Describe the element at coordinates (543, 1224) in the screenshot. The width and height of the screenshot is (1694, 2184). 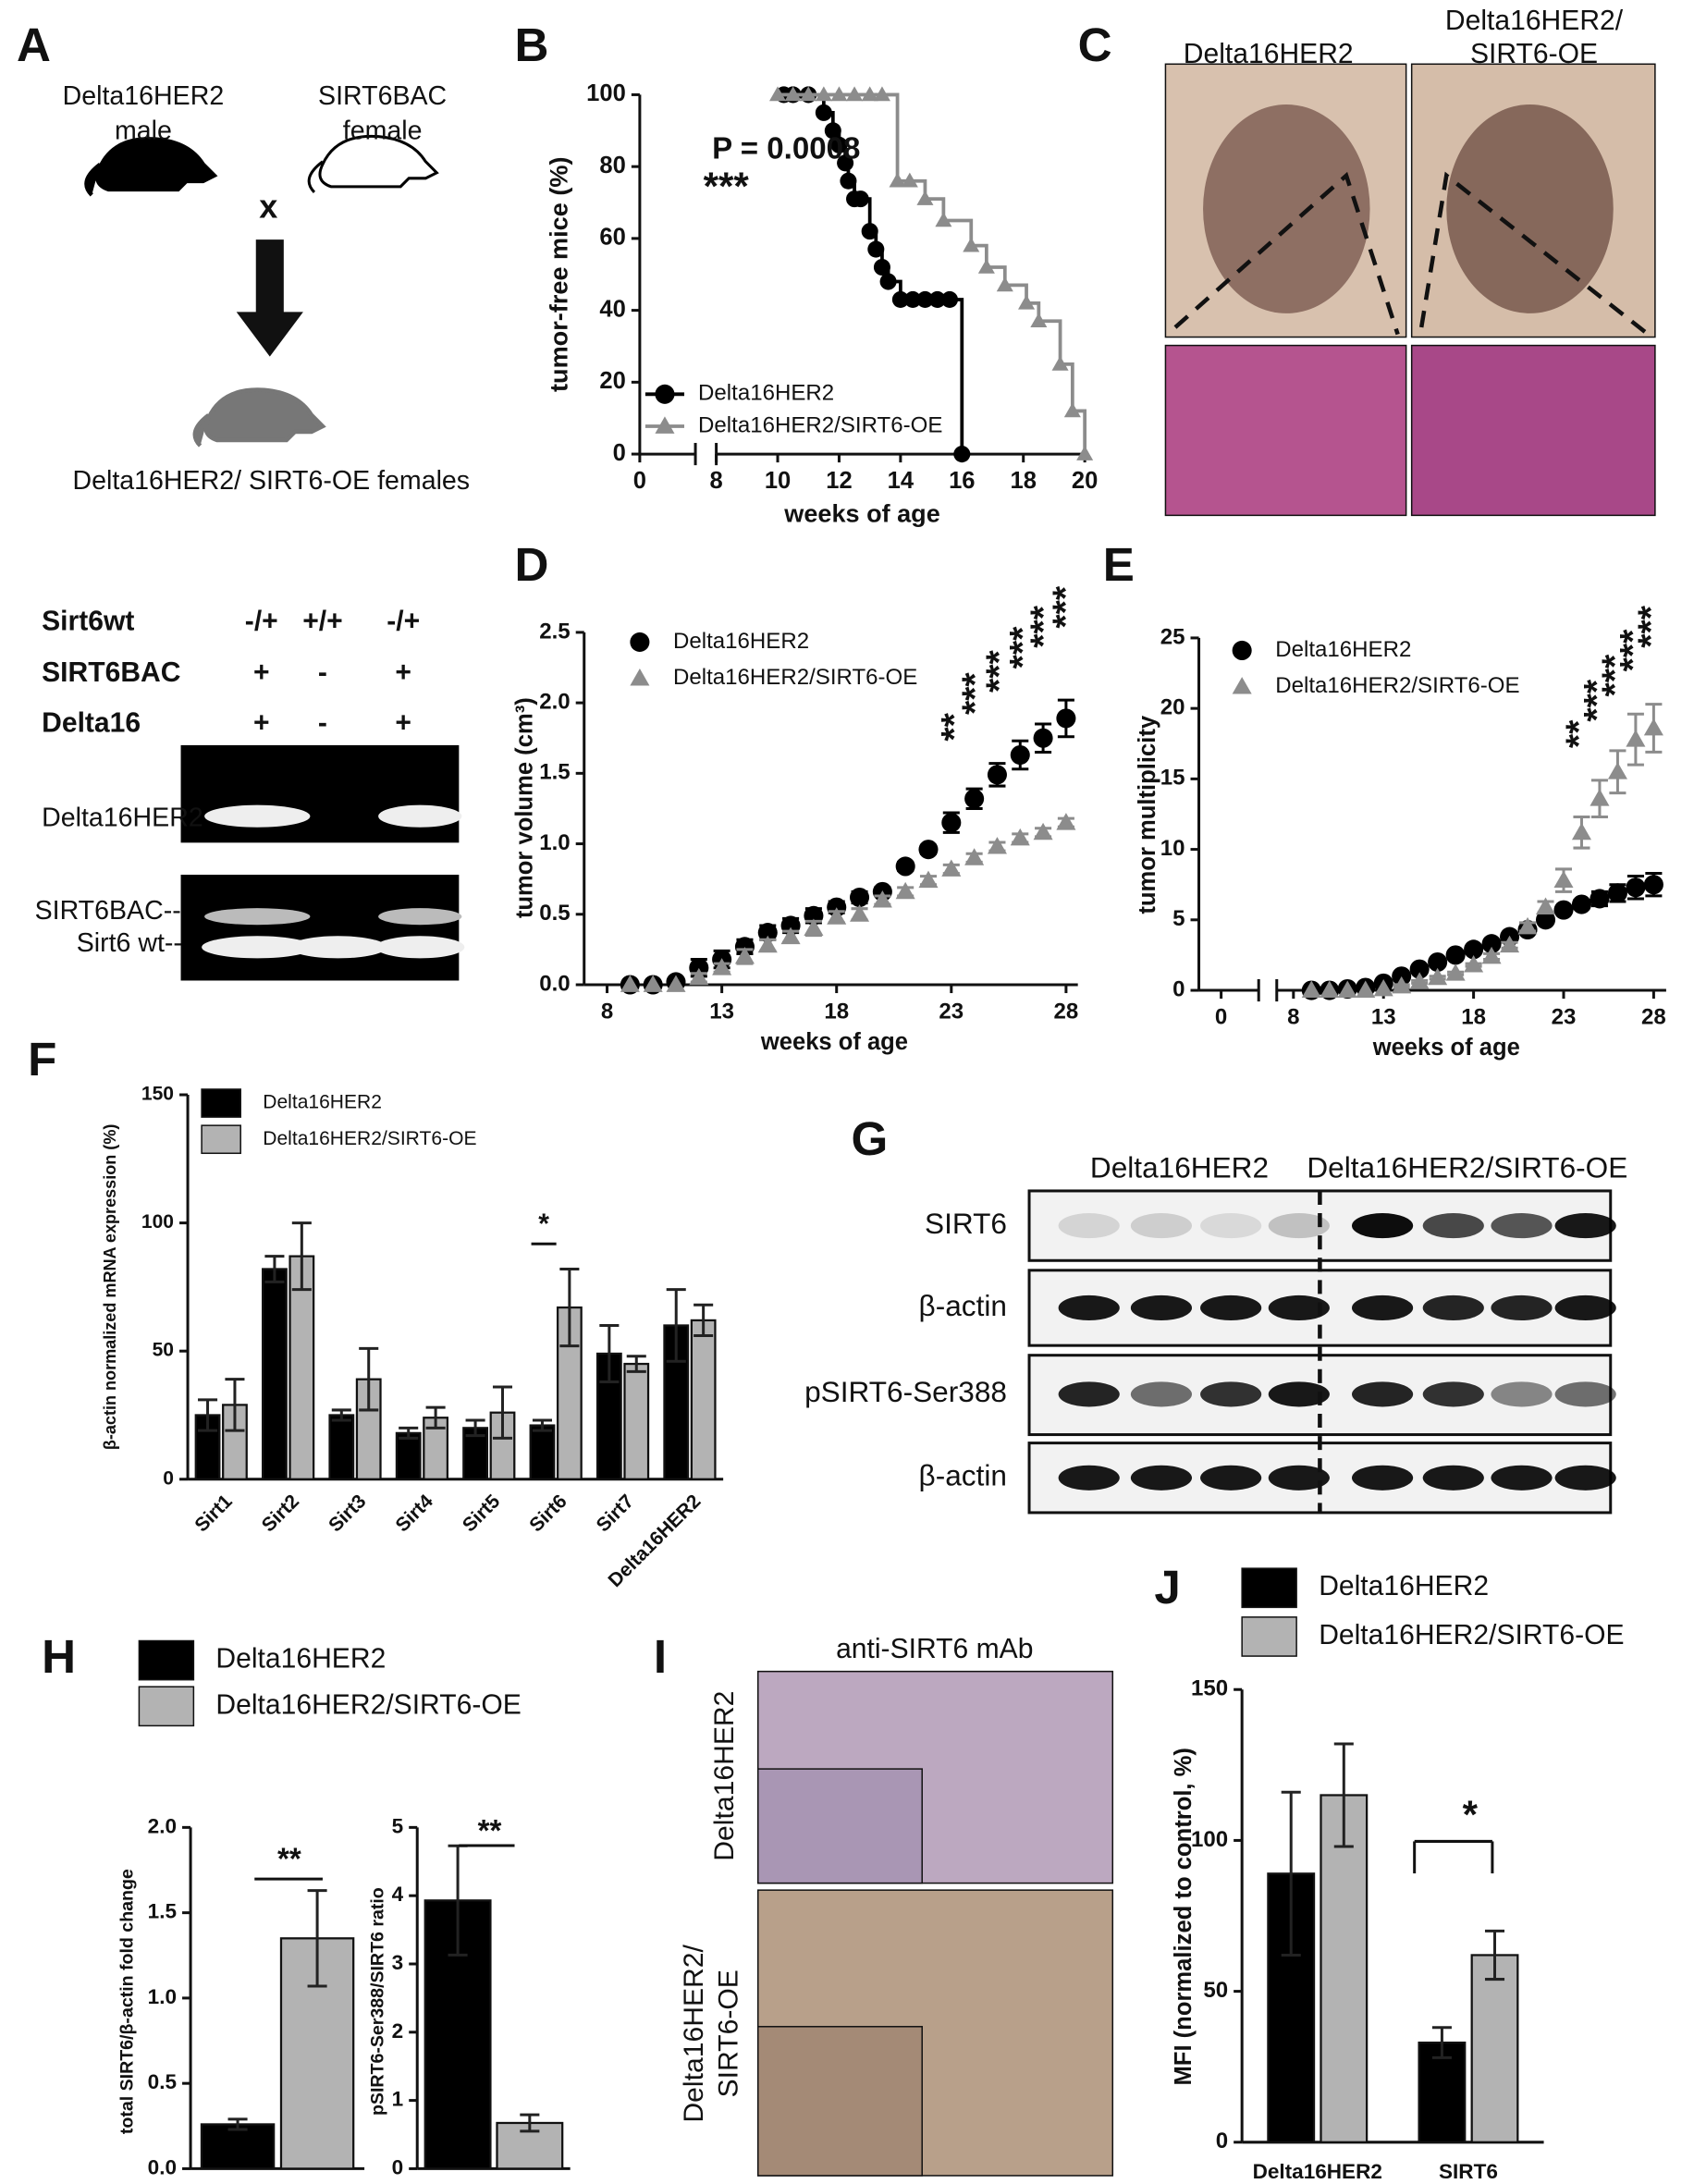
I see `annotation: *` at that location.